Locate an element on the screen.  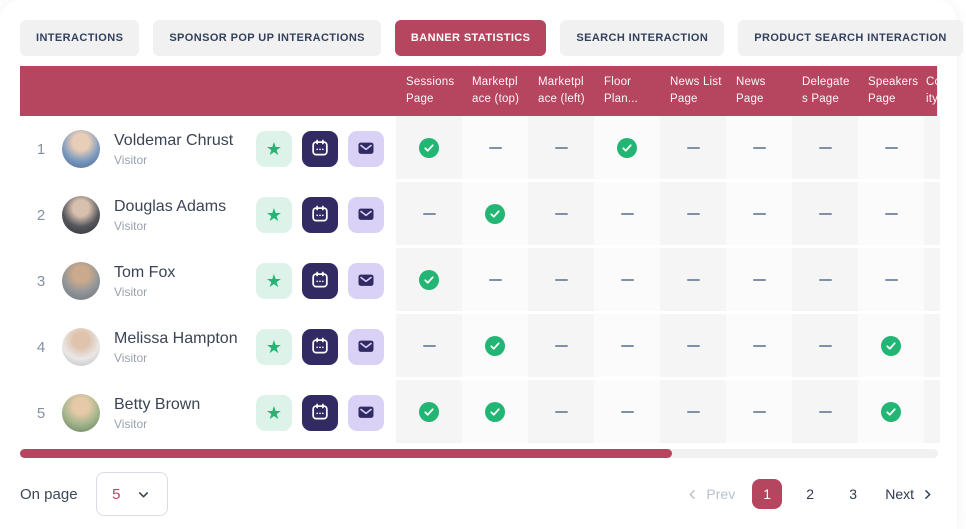
column-header-news-page: News Page is located at coordinates (751, 90).